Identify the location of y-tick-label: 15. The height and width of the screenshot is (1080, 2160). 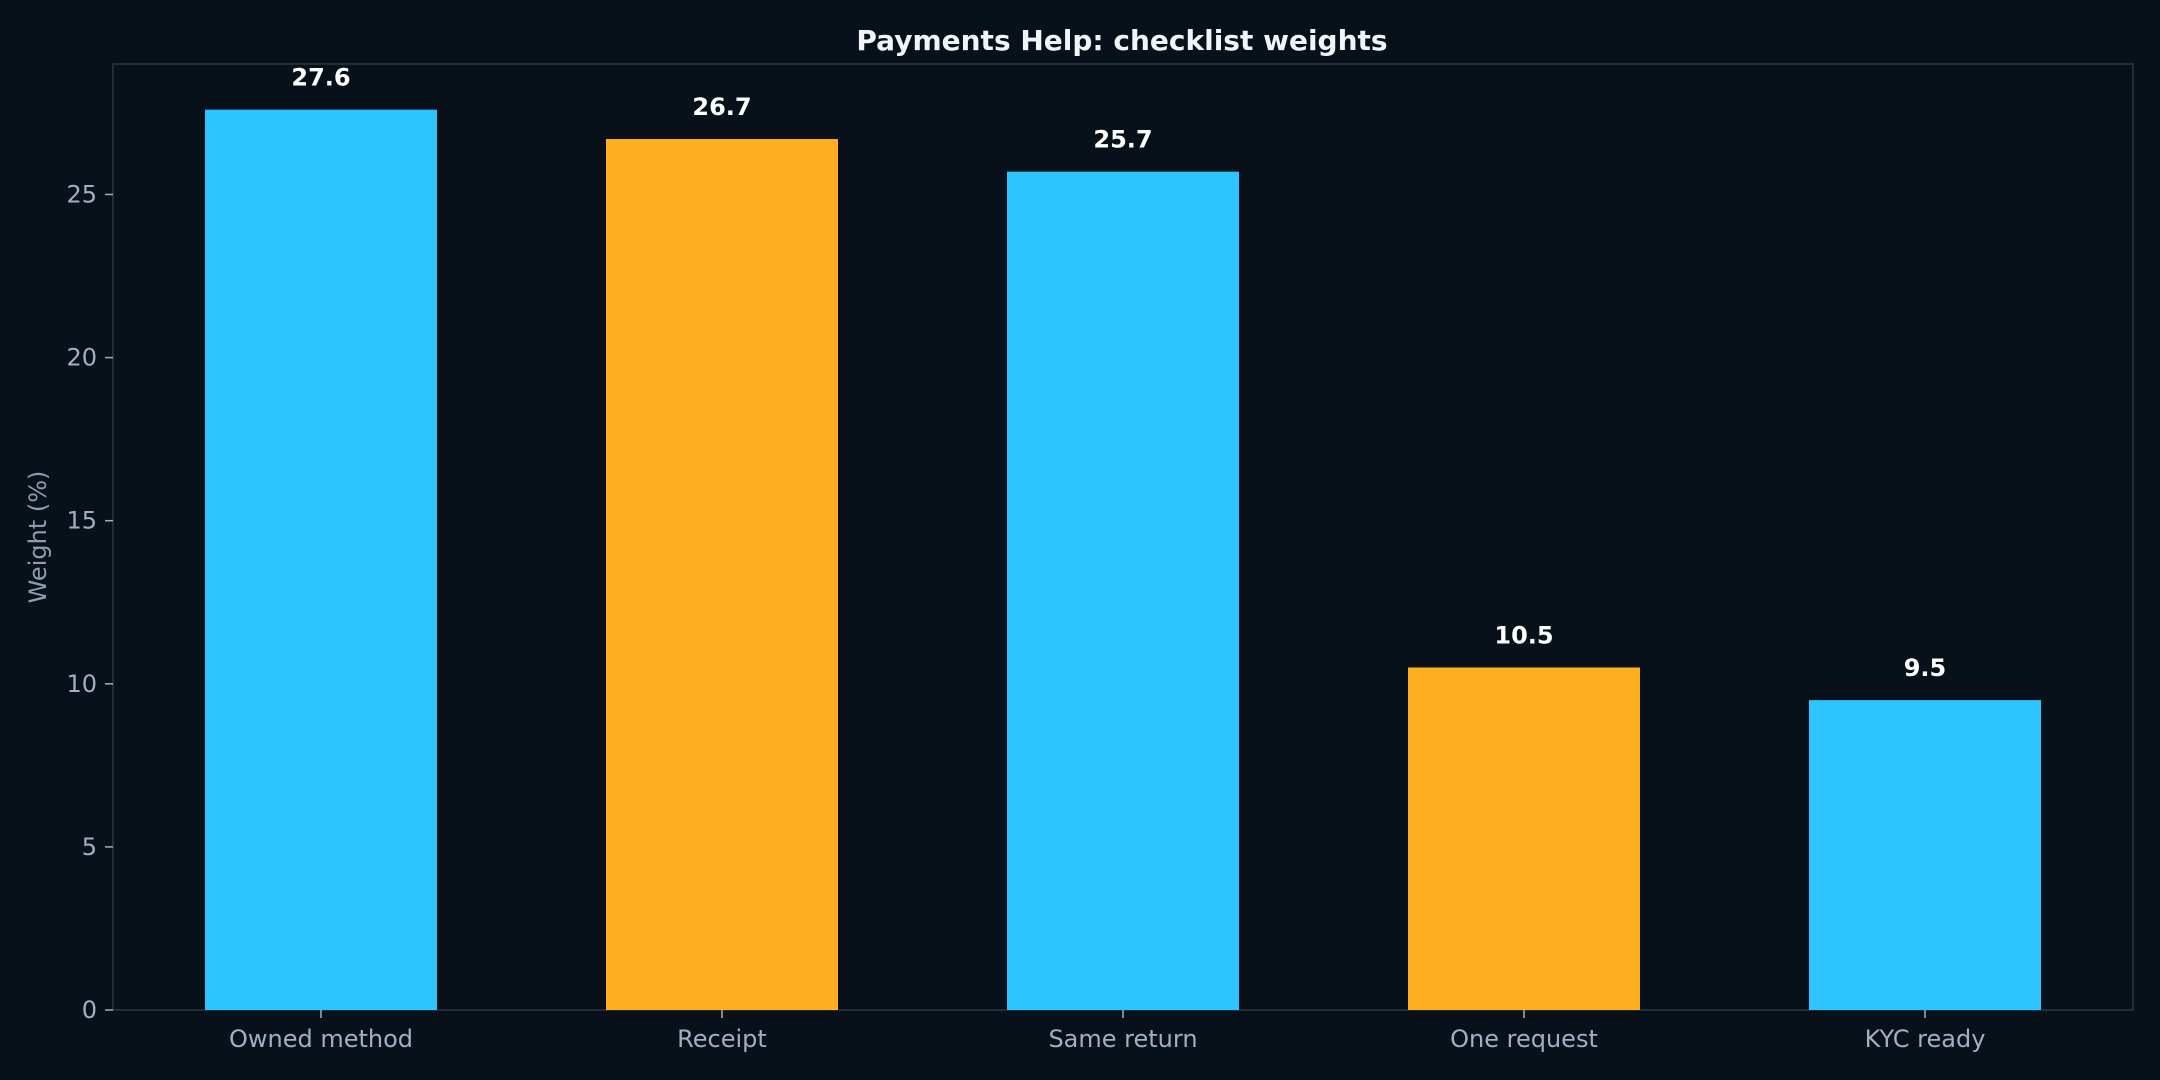
(81, 521).